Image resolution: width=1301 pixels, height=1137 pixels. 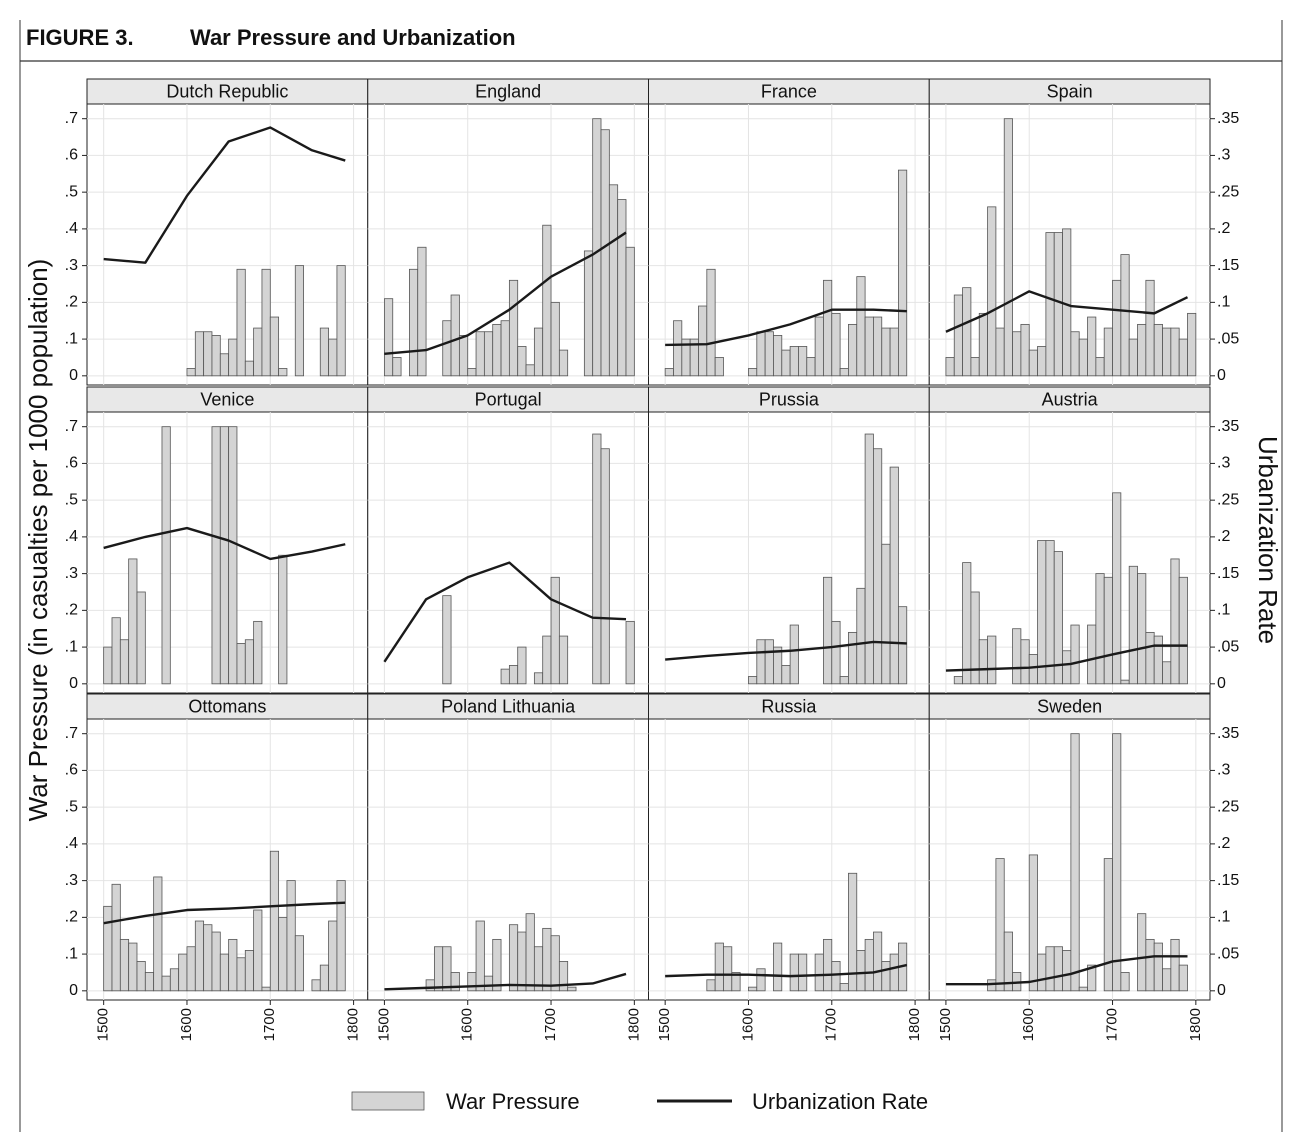 I want to click on x-tick-label: 1800, so click(x=914, y=1024).